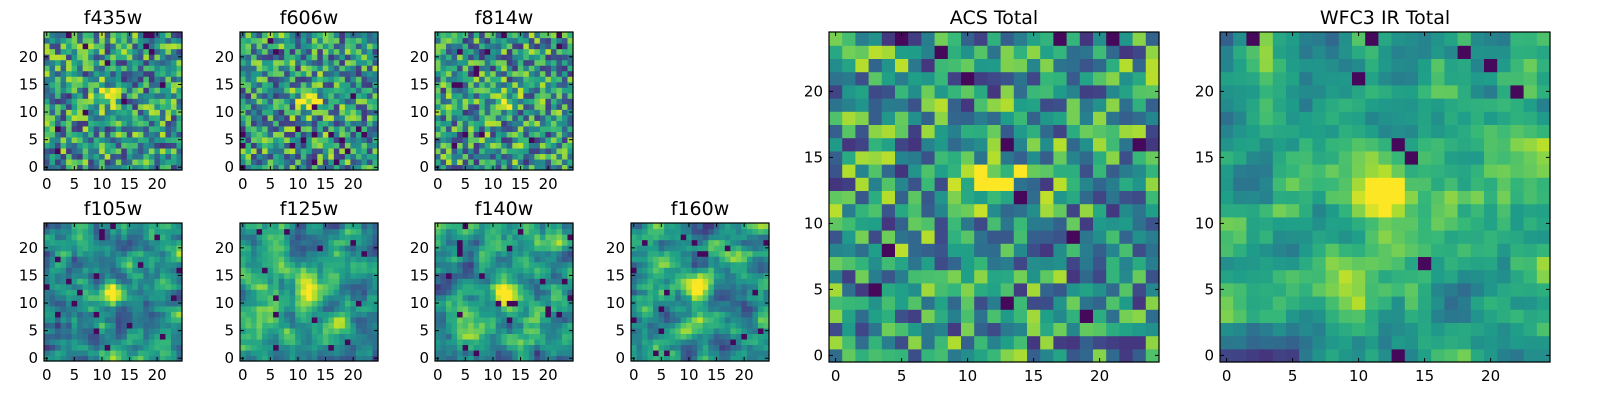 Image resolution: width=1600 pixels, height=400 pixels. Describe the element at coordinates (466, 375) in the screenshot. I see `x-tick-label: 5` at that location.